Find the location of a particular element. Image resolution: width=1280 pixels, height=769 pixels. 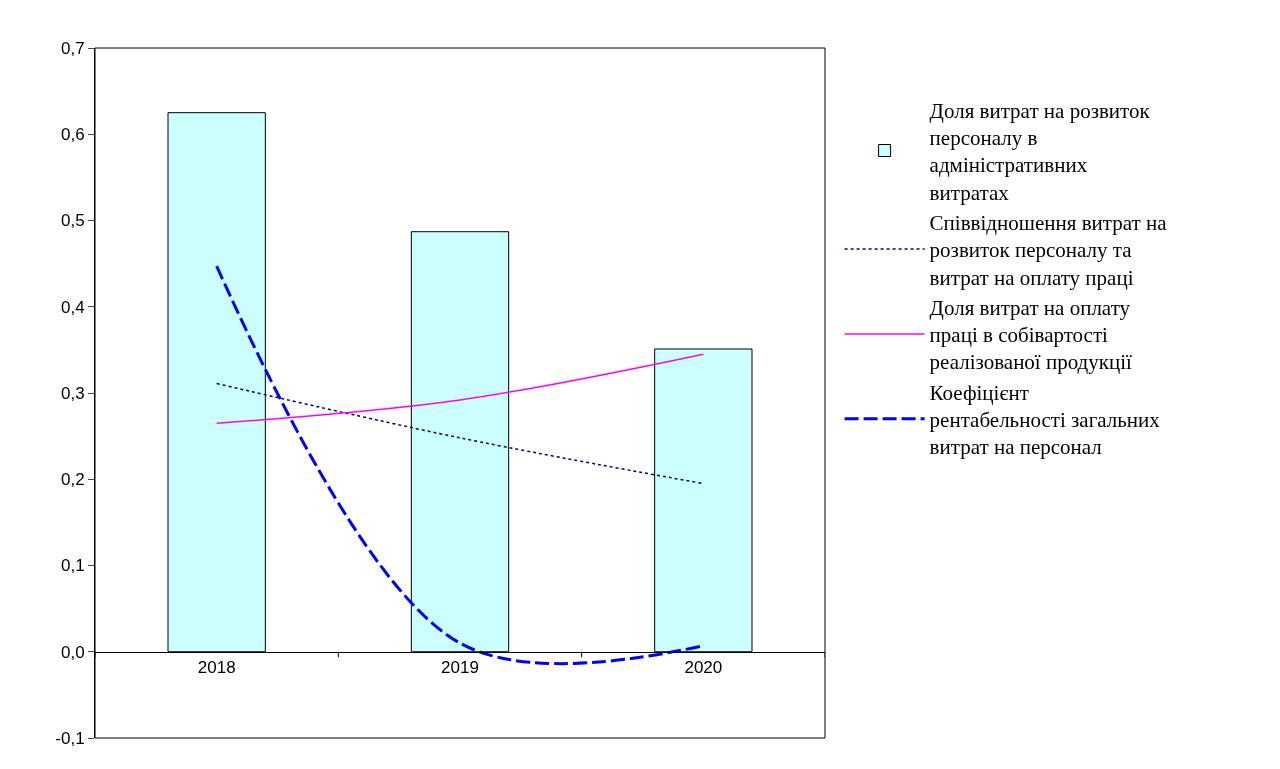

x-tick-label: 2018 is located at coordinates (216, 668).